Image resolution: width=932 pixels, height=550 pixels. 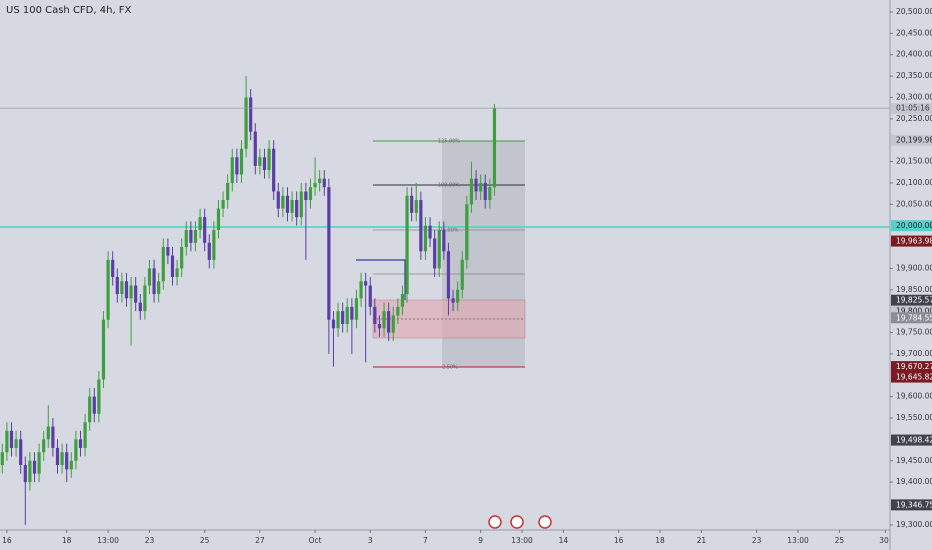 I want to click on countdown-box, so click(x=911, y=109).